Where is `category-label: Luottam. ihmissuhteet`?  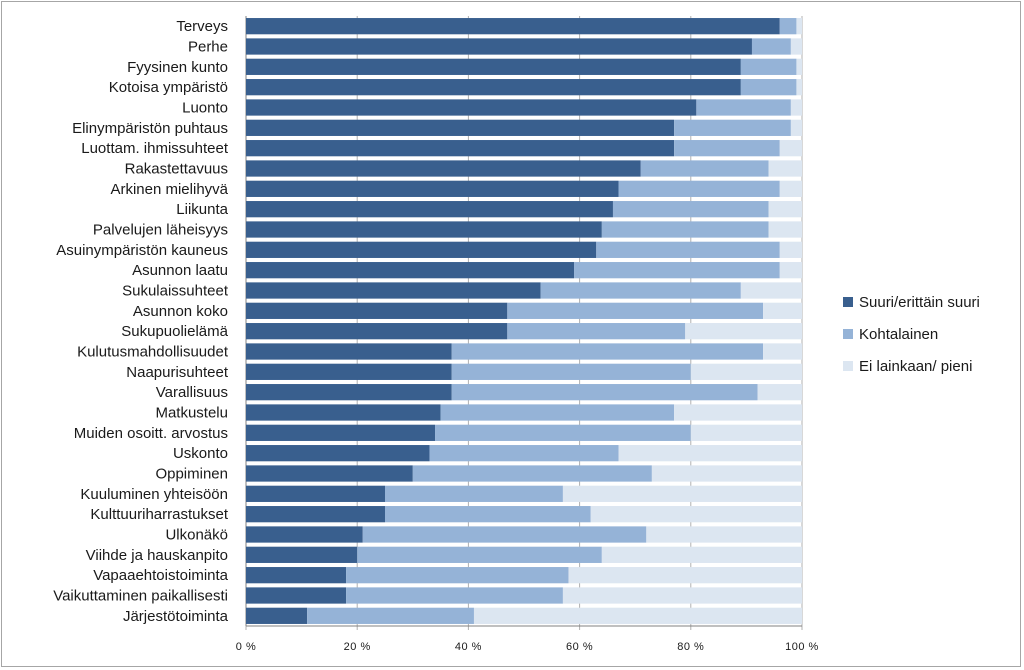 category-label: Luottam. ihmissuhteet is located at coordinates (155, 148).